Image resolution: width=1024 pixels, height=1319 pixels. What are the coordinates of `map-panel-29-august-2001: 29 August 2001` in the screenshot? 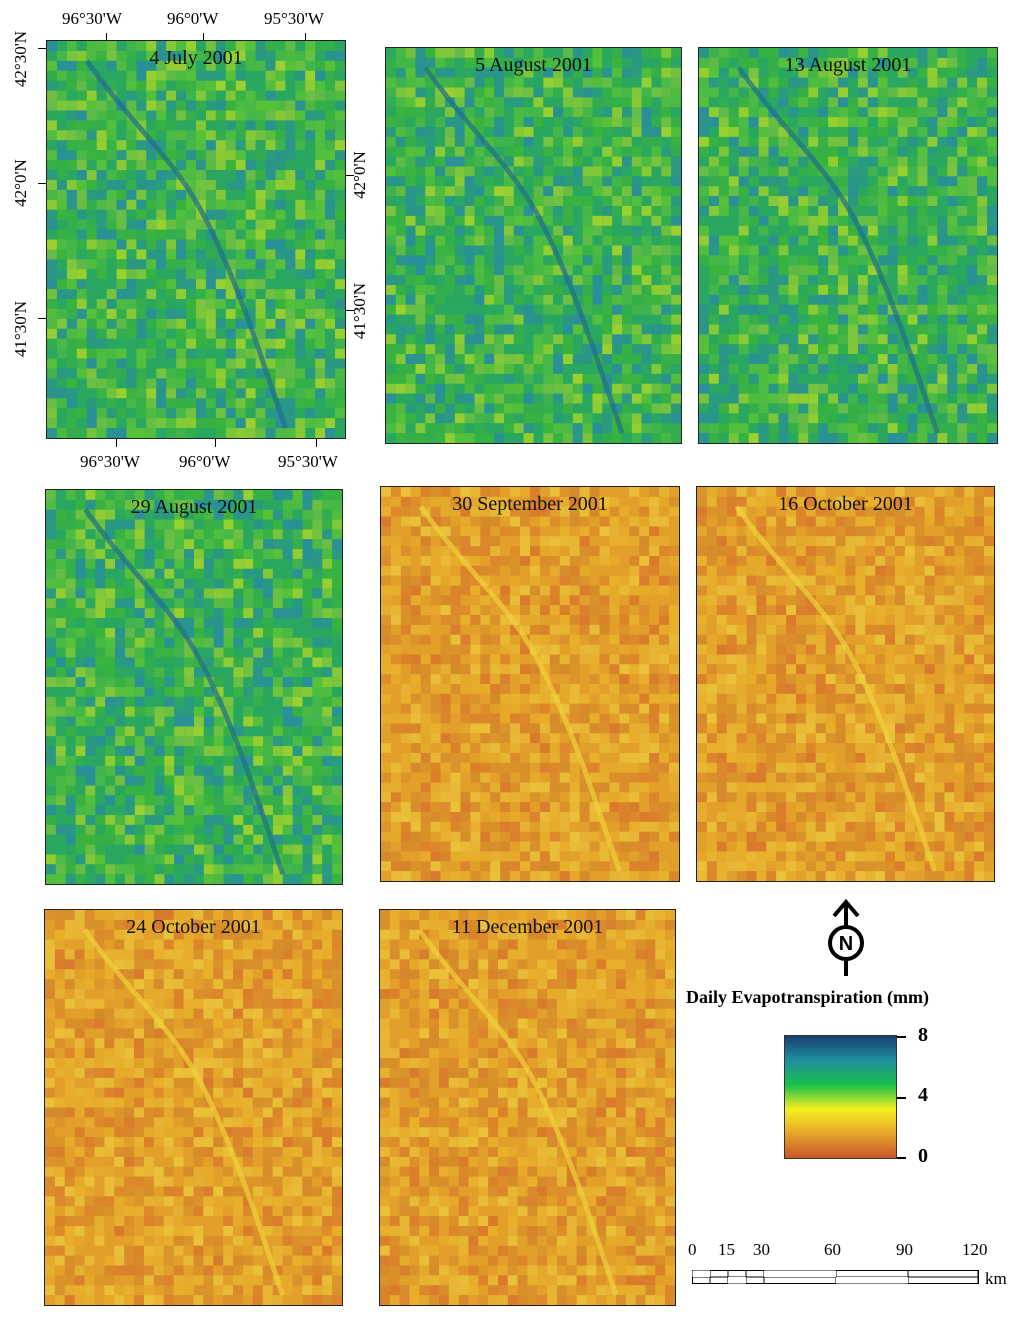 It's located at (194, 687).